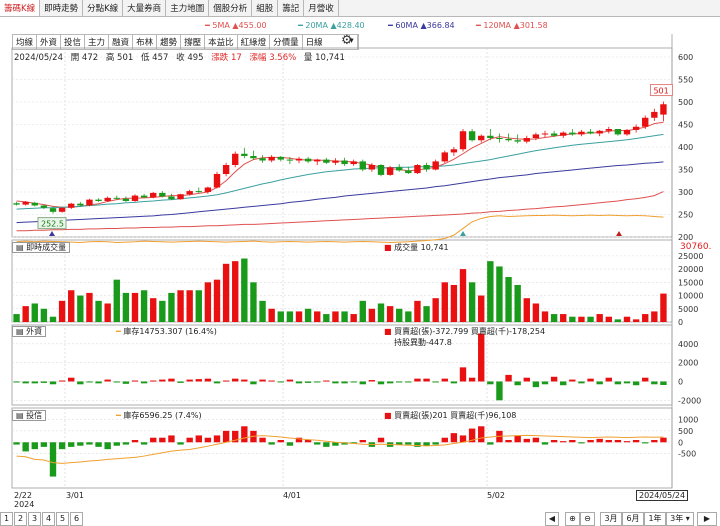 The width and height of the screenshot is (720, 526). What do you see at coordinates (121, 42) in the screenshot?
I see `indicator-button-4: 融資` at bounding box center [121, 42].